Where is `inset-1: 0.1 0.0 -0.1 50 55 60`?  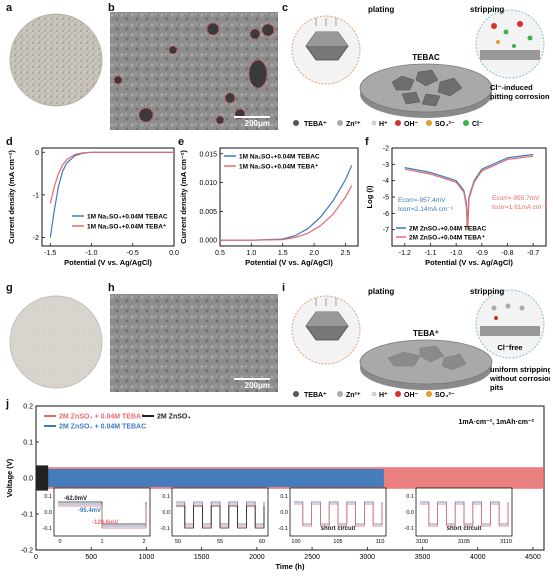 inset-1: 0.1 0.0 -0.1 50 55 60 is located at coordinates (215, 516).